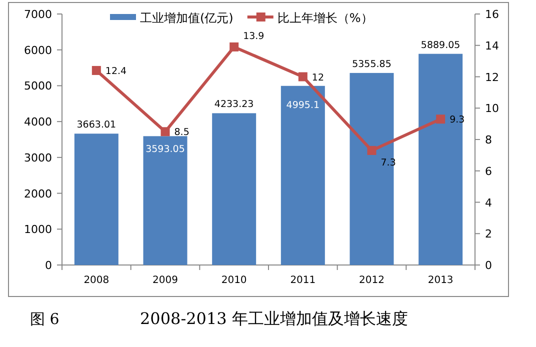 The width and height of the screenshot is (536, 347). Describe the element at coordinates (371, 280) in the screenshot. I see `x-tick-label: 2012` at that location.